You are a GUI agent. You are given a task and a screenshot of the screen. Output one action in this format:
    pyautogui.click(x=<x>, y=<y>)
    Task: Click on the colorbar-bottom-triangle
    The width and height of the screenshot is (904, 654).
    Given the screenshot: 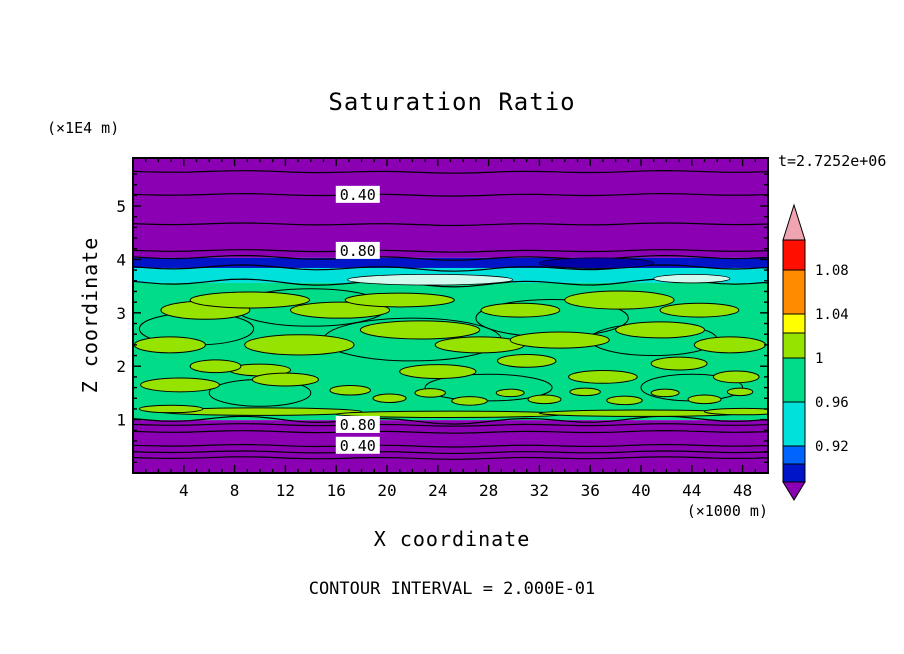 What is the action you would take?
    pyautogui.click(x=794, y=491)
    